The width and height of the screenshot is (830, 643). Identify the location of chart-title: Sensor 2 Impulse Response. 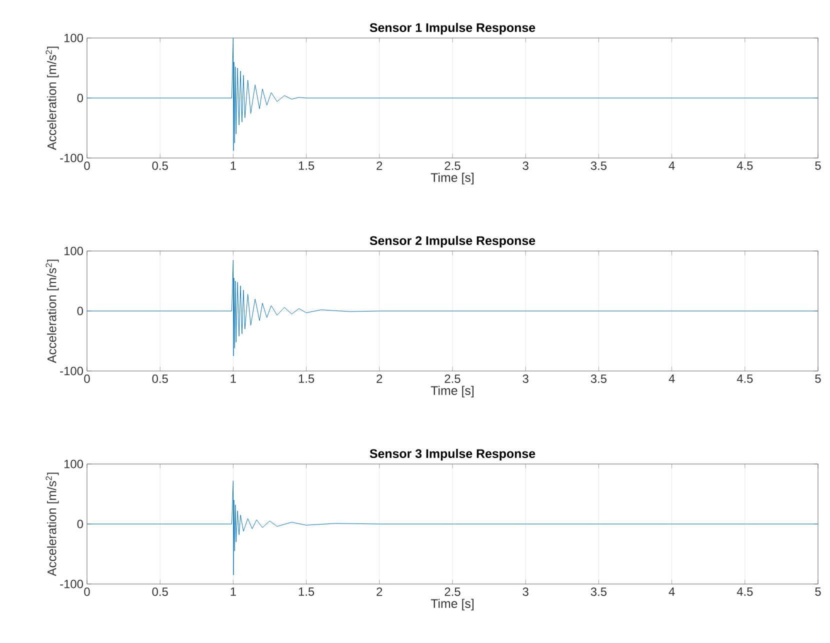
(453, 242).